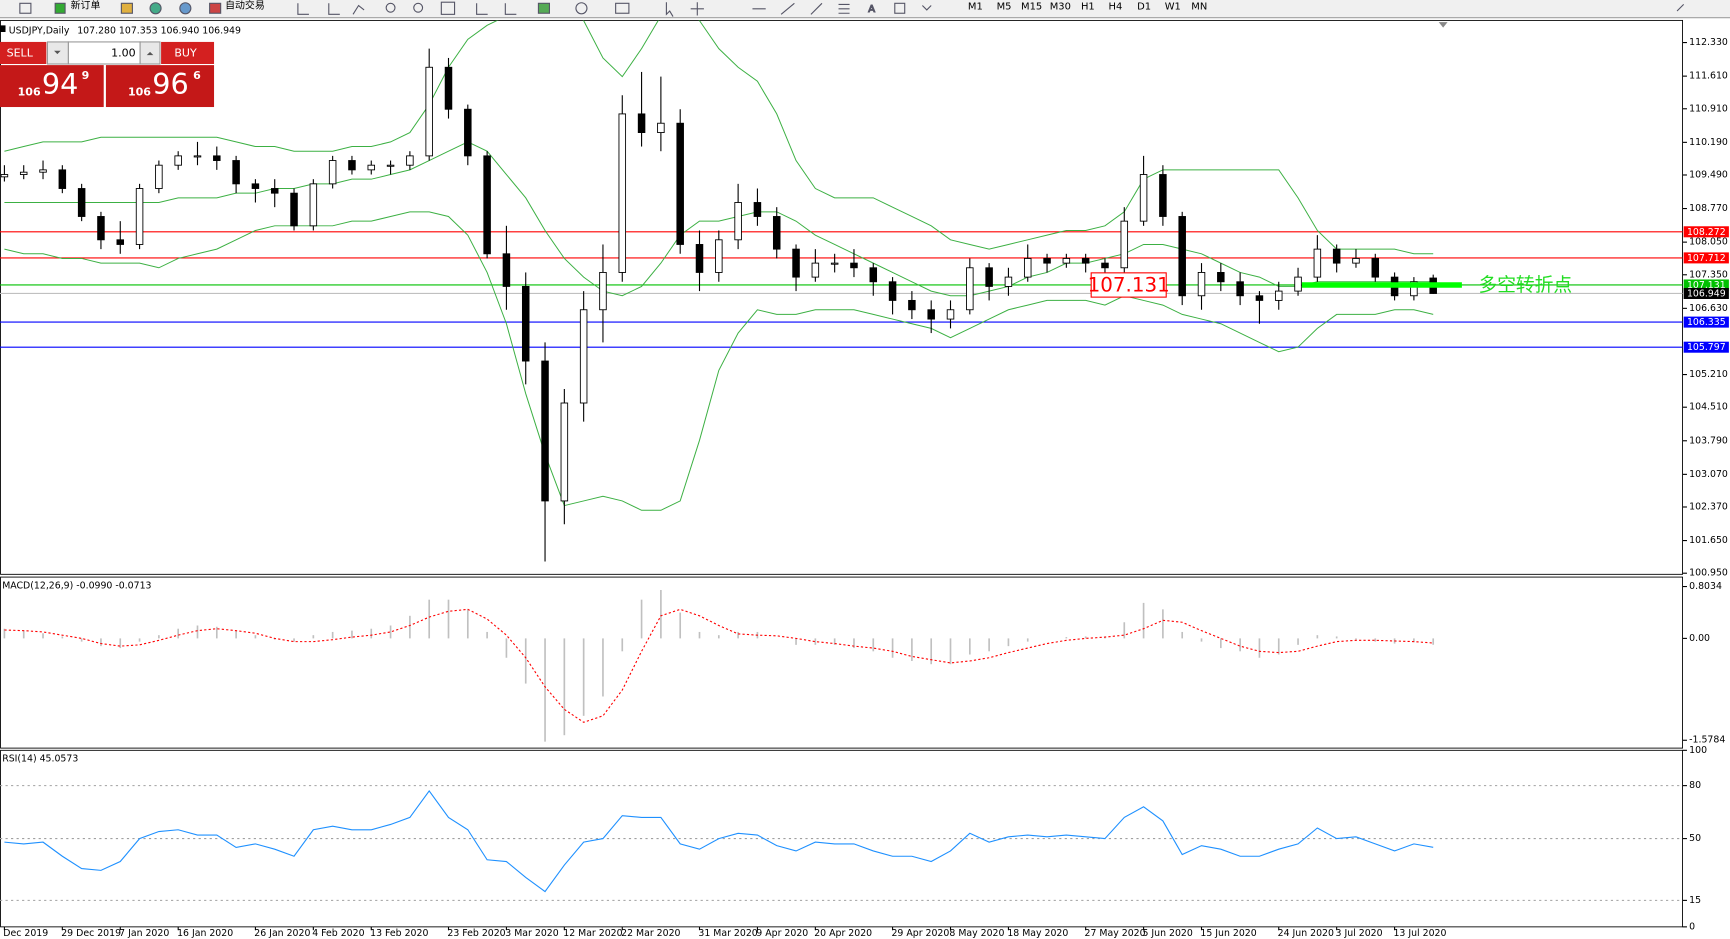 The width and height of the screenshot is (1730, 939). What do you see at coordinates (1004, 7) in the screenshot?
I see `timeframe-button: M5` at bounding box center [1004, 7].